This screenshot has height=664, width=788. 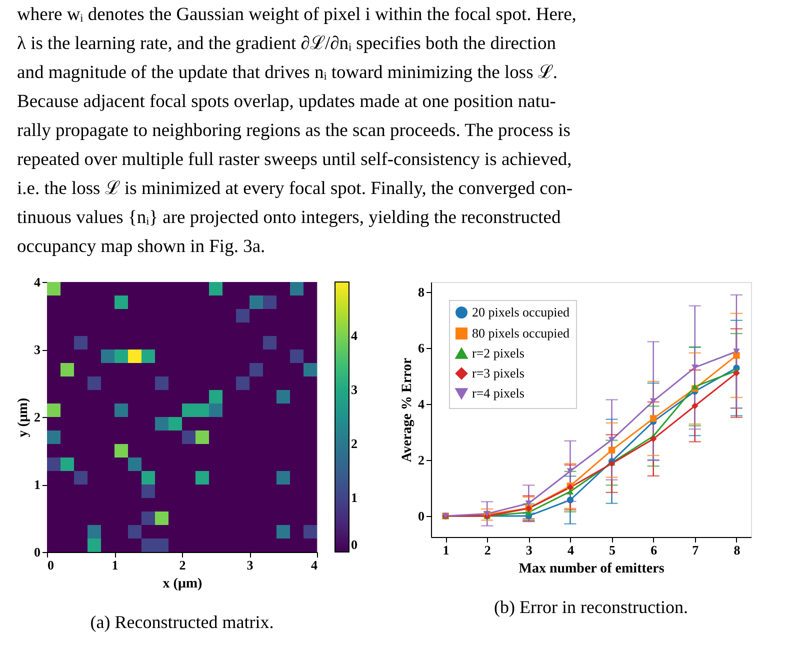 What do you see at coordinates (421, 348) in the screenshot?
I see `y-tick-label: 6` at bounding box center [421, 348].